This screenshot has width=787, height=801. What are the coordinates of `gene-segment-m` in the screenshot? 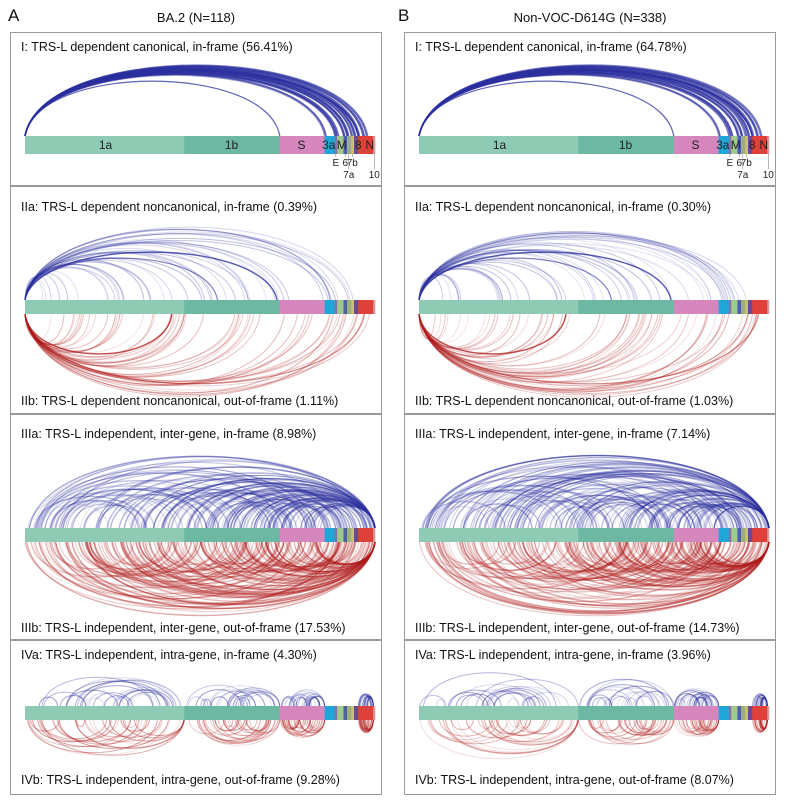 It's located at (340, 145).